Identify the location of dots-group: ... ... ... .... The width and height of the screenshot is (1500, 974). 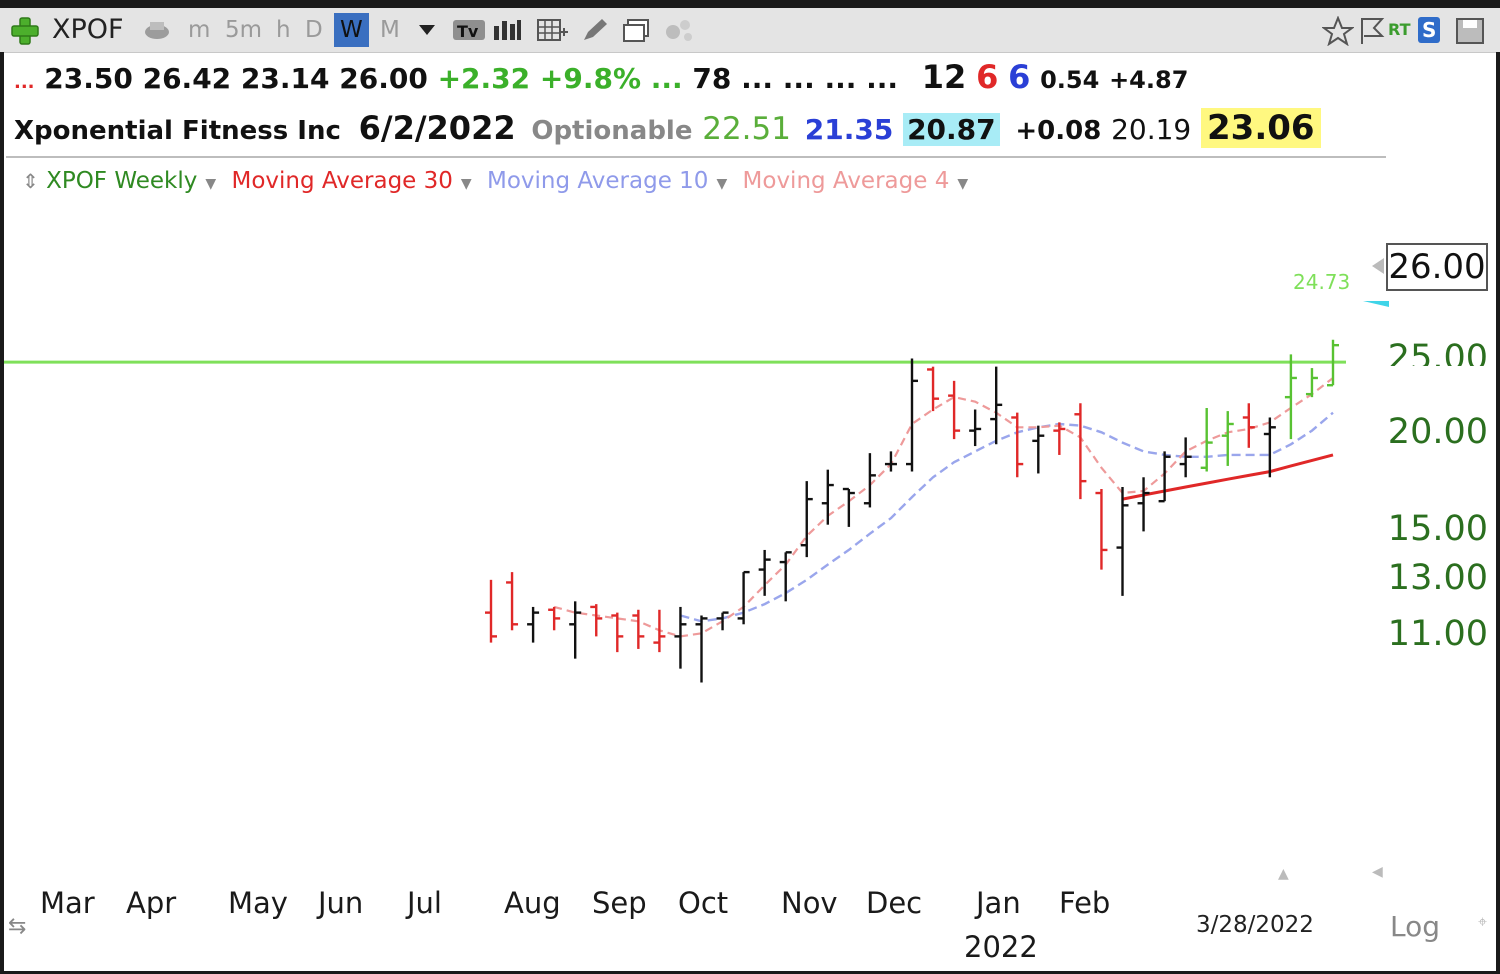
(820, 78).